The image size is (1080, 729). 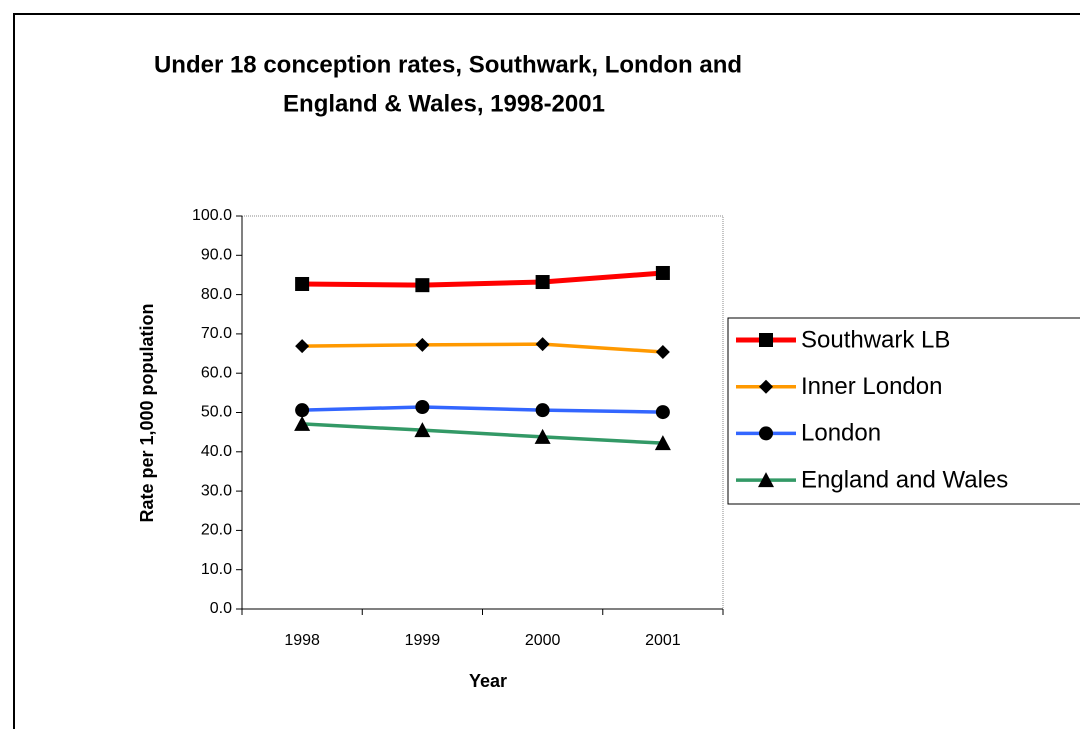 I want to click on legend-label: England and Wales, so click(x=904, y=479).